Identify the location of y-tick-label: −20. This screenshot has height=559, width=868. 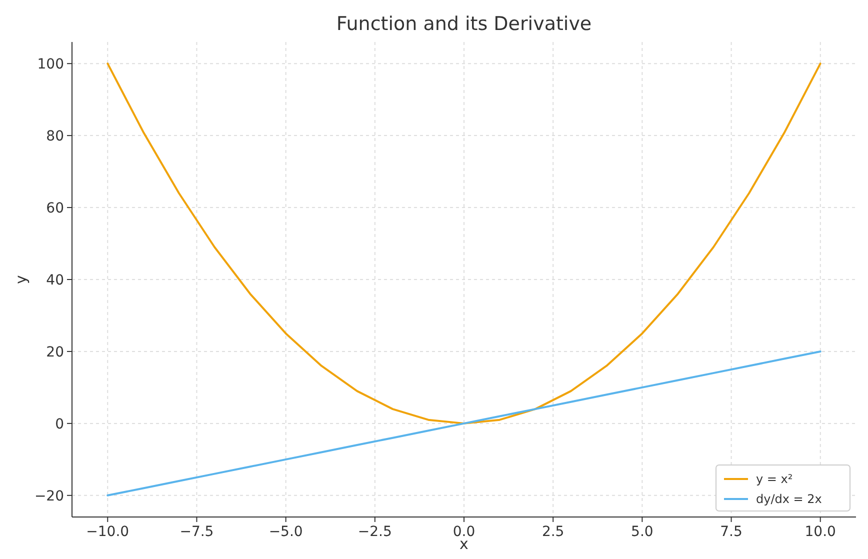
(49, 496).